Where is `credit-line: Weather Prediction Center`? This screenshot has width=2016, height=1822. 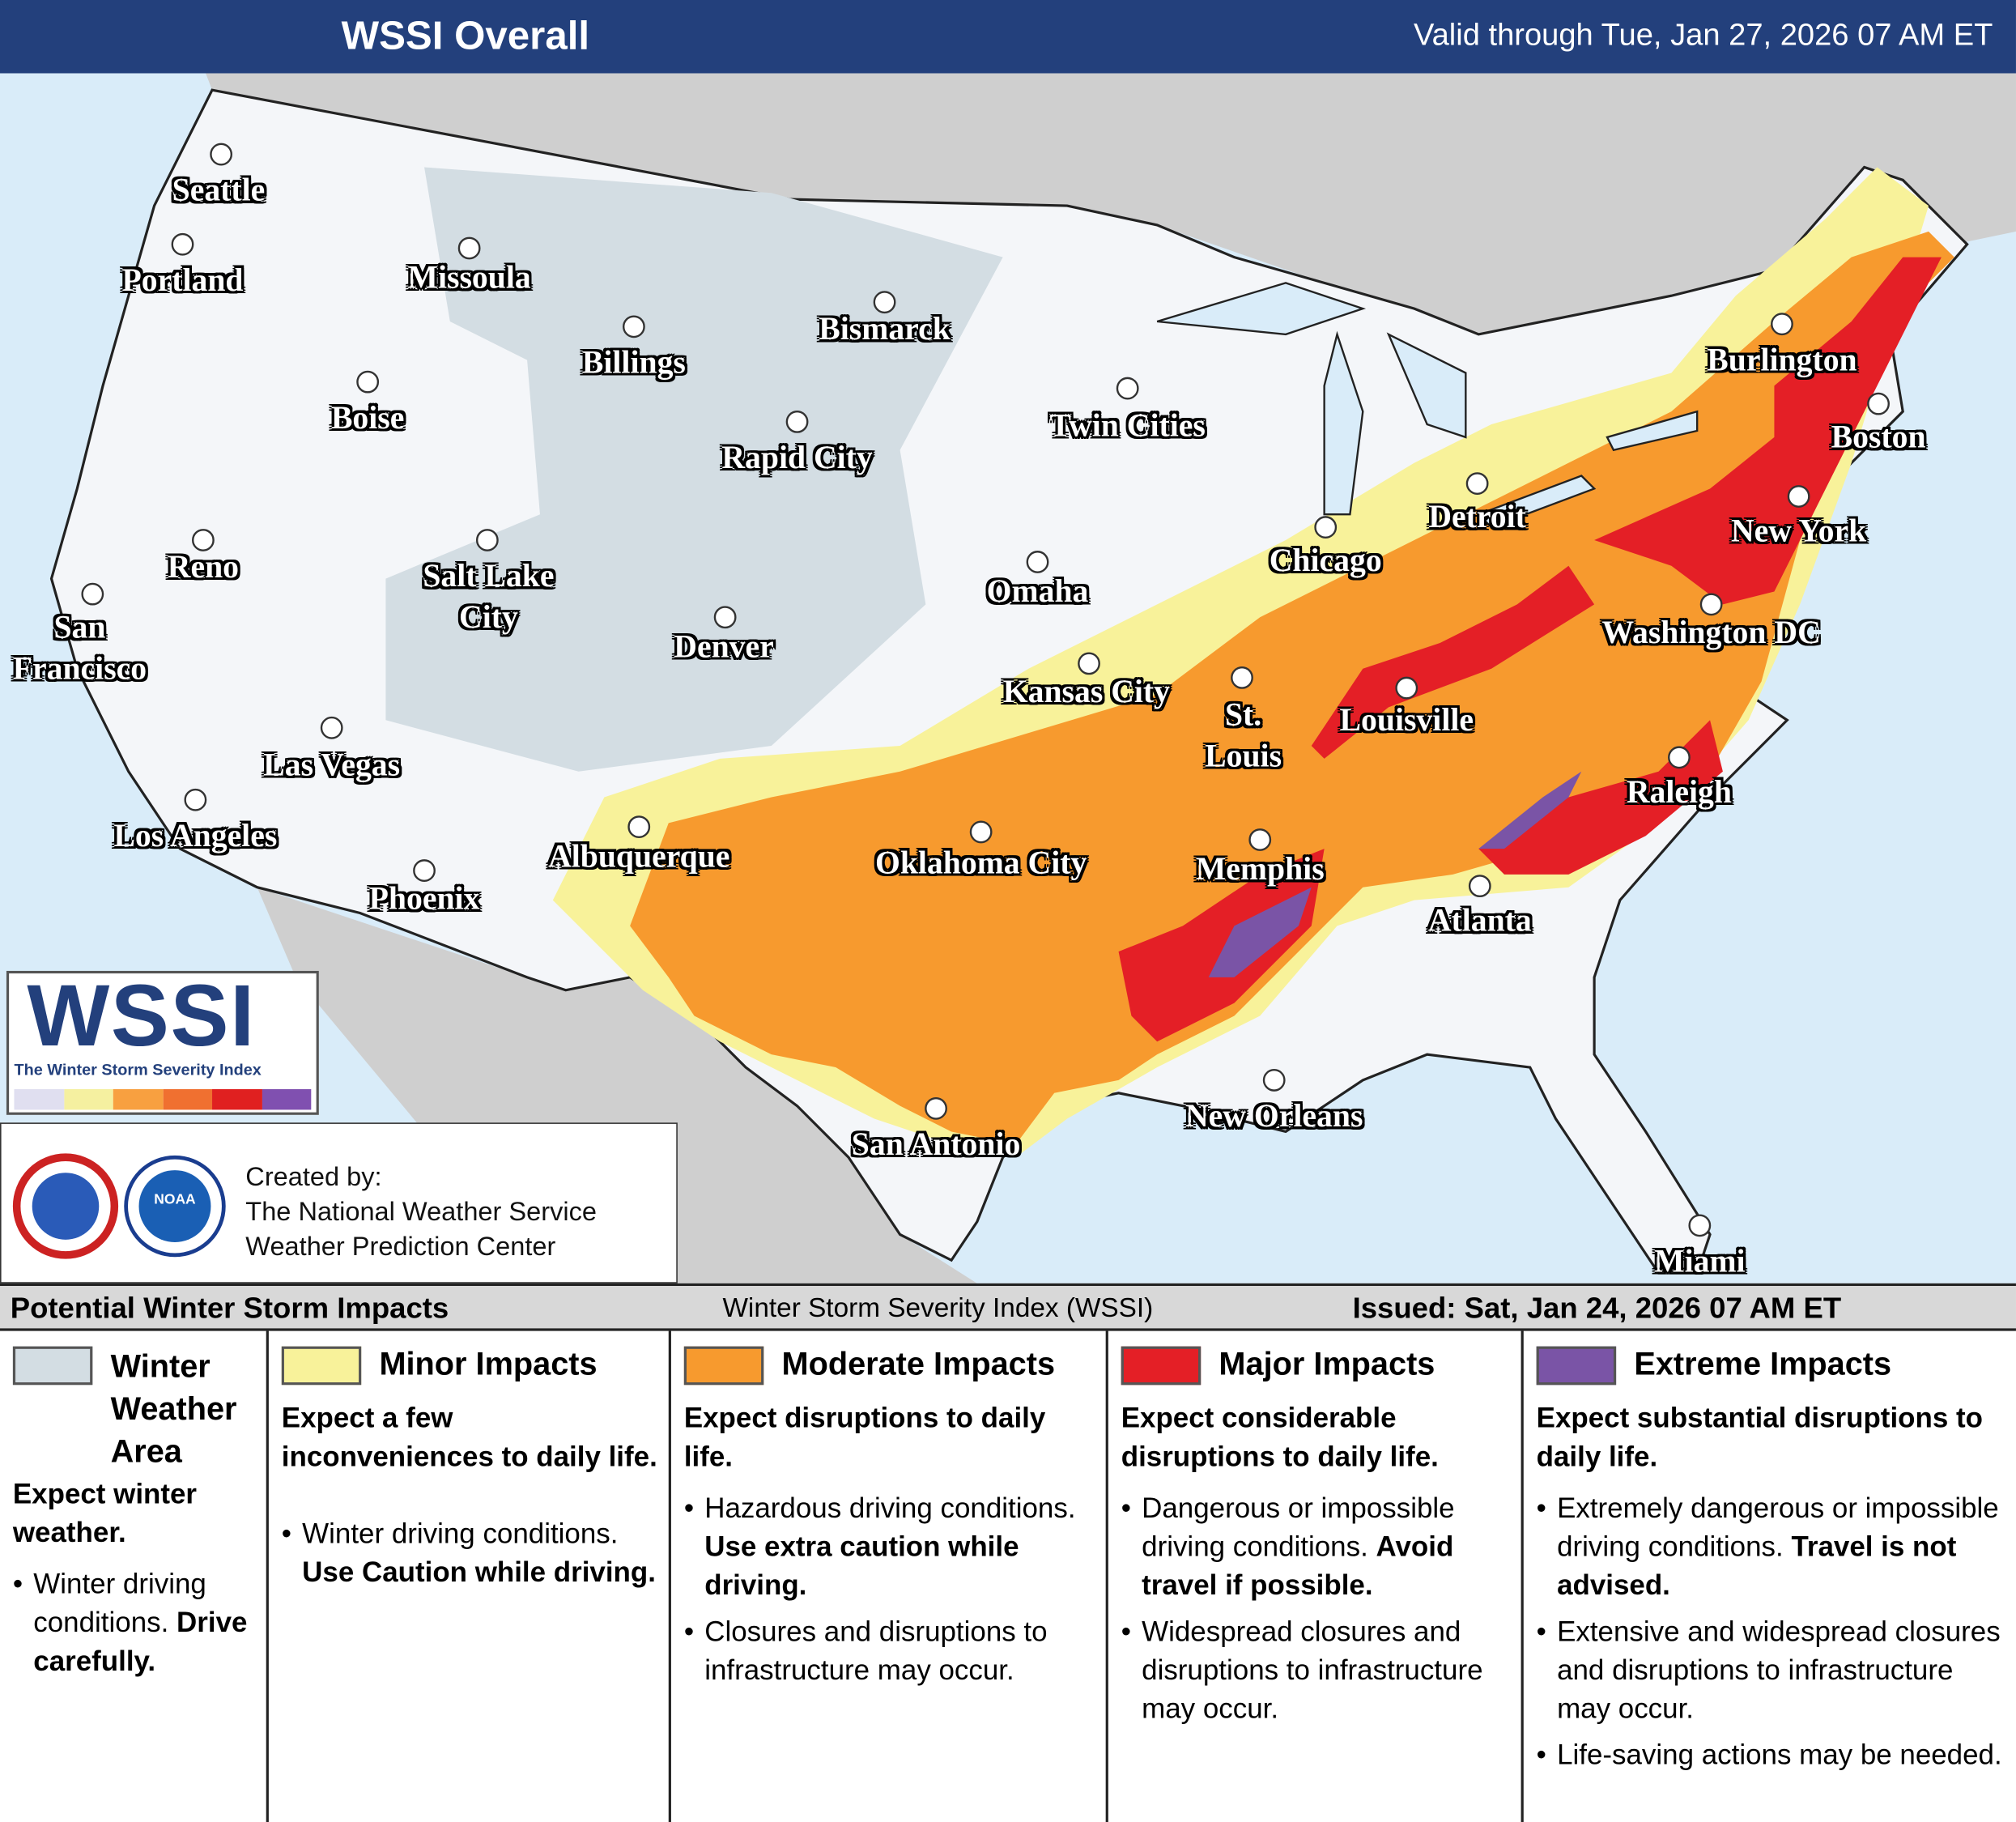
credit-line: Weather Prediction Center is located at coordinates (401, 1247).